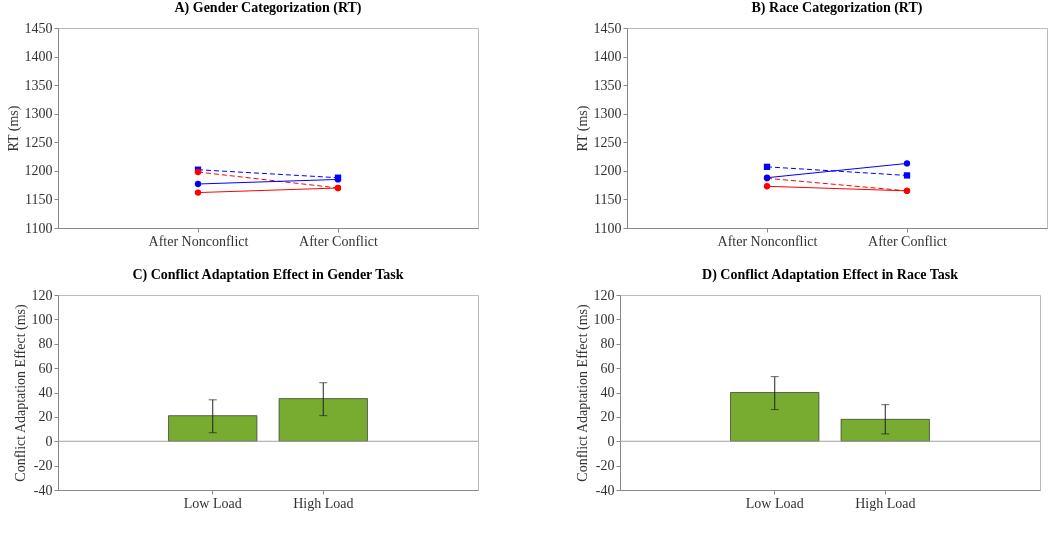 This screenshot has height=545, width=1062. Describe the element at coordinates (268, 8) in the screenshot. I see `chart-title: A) Gender Categorization (RT)` at that location.